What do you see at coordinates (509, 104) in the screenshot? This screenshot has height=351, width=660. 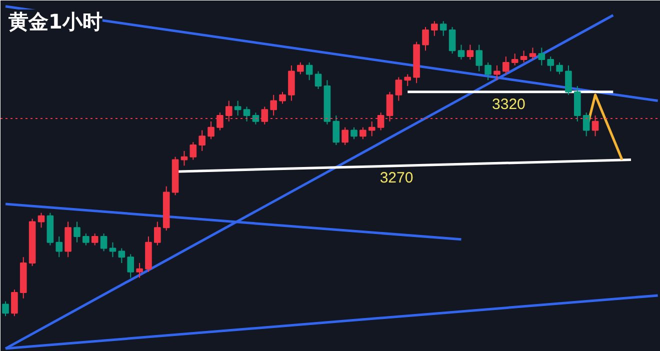 I see `annotation: 3320` at bounding box center [509, 104].